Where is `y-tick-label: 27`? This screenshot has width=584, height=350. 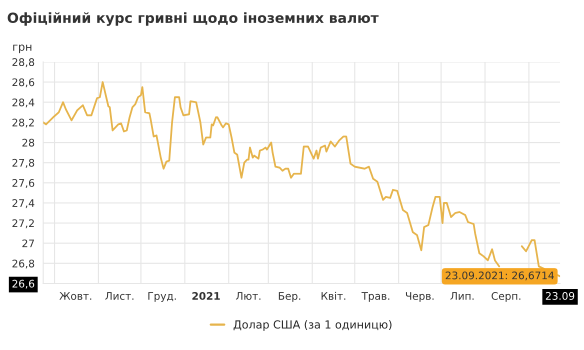 y-tick-label: 27 is located at coordinates (28, 243).